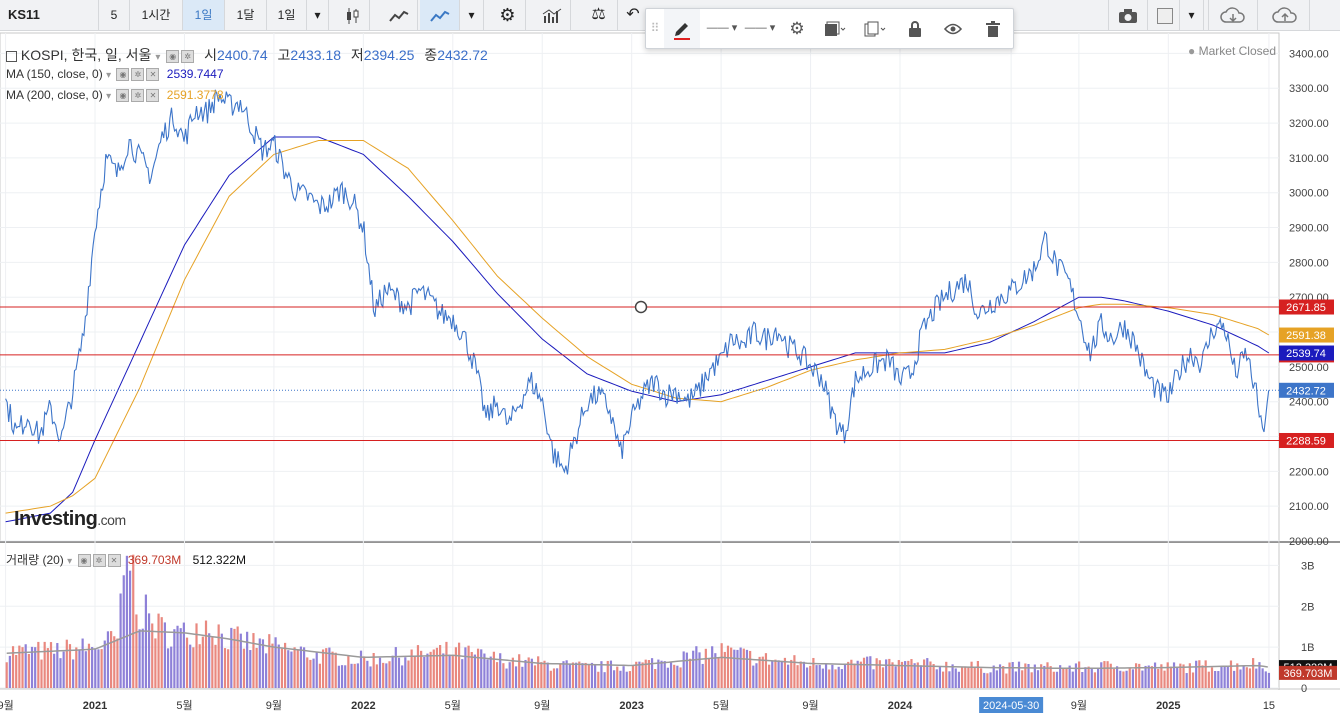 The image size is (1340, 713). Describe the element at coordinates (246, 15) in the screenshot. I see `interval-1m: 1달` at that location.